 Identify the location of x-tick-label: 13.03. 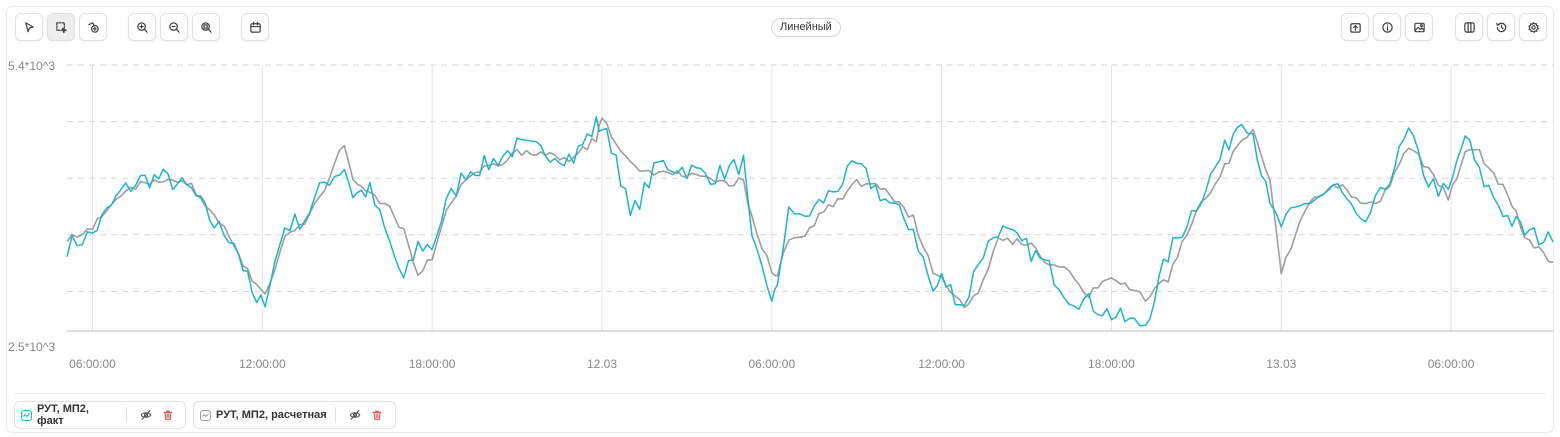
(1281, 364).